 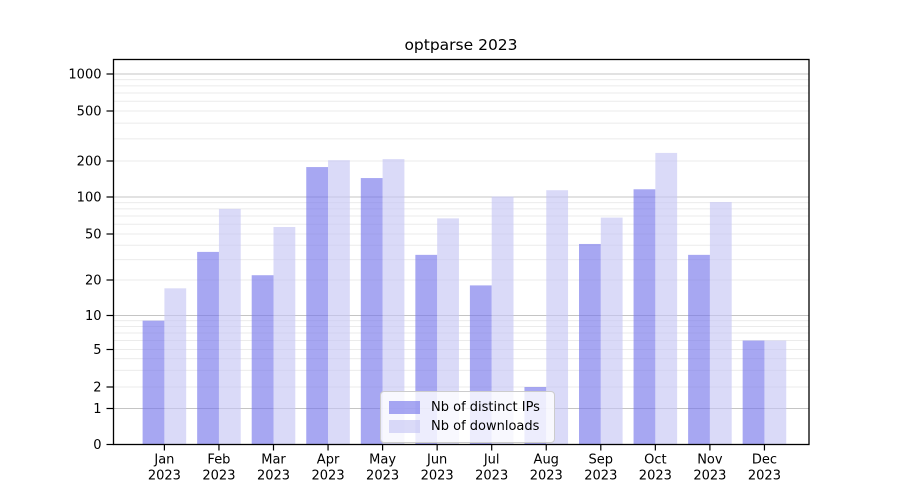 What do you see at coordinates (273, 460) in the screenshot?
I see `x-tick-label-month: Mar` at bounding box center [273, 460].